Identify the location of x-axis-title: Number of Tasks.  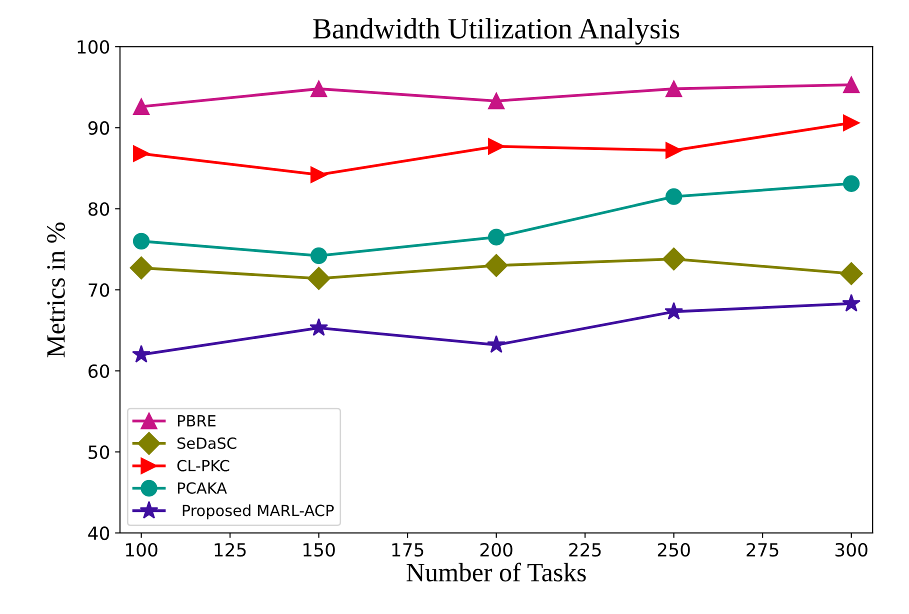
(496, 572).